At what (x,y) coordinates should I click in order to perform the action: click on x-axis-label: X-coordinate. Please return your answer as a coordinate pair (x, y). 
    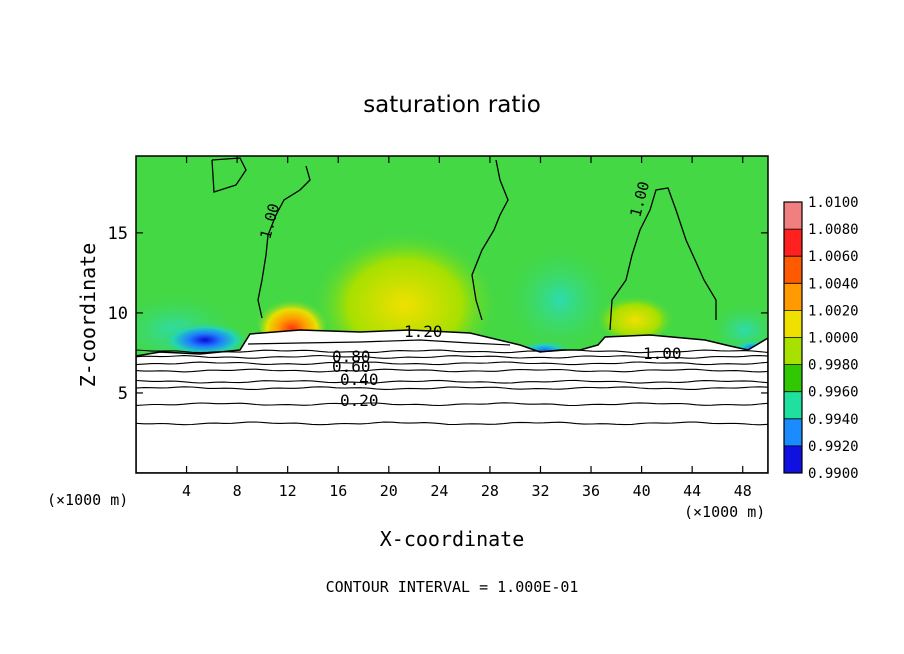
    Looking at the image, I should click on (452, 539).